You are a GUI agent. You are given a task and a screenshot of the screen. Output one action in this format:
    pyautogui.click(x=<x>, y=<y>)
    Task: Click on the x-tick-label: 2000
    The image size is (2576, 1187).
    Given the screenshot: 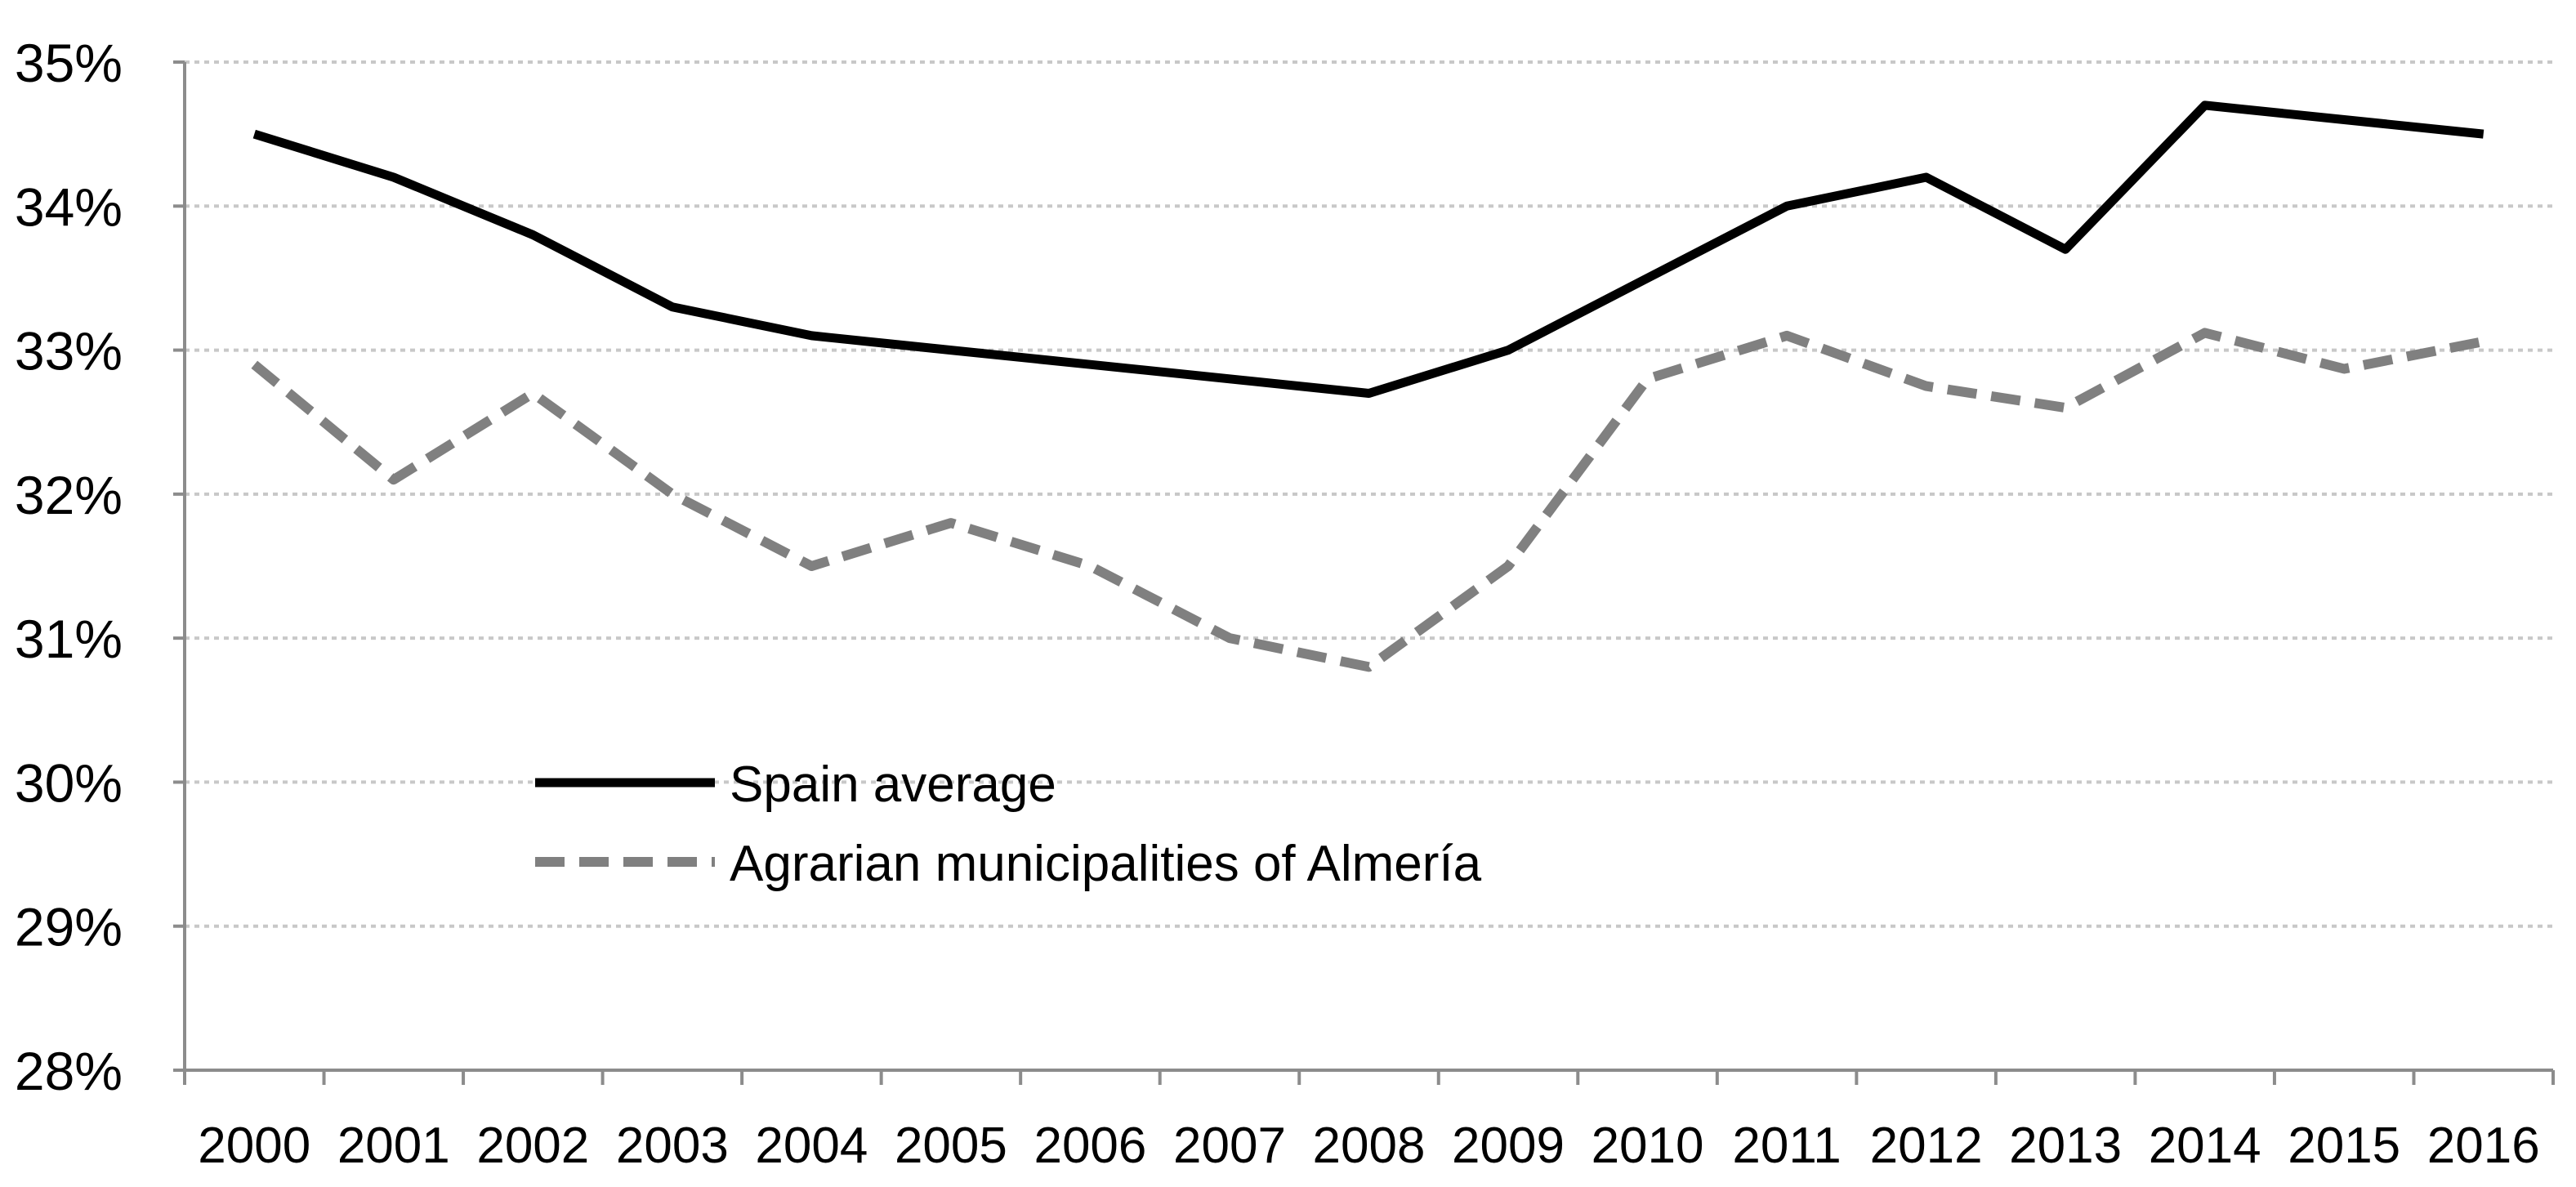 What is the action you would take?
    pyautogui.click(x=254, y=1146)
    